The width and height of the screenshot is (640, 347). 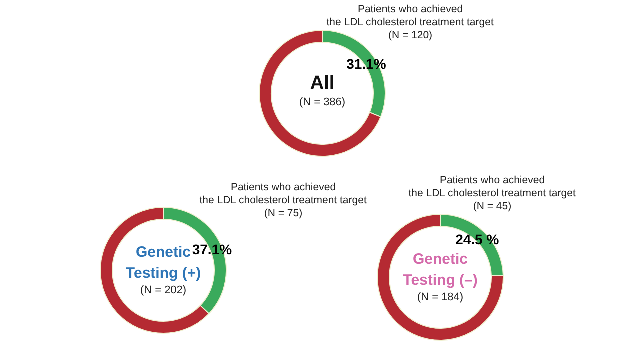 I want to click on slice-label: Patients who achieved the LDL cholesterol treatment target (N = 120), so click(x=410, y=23).